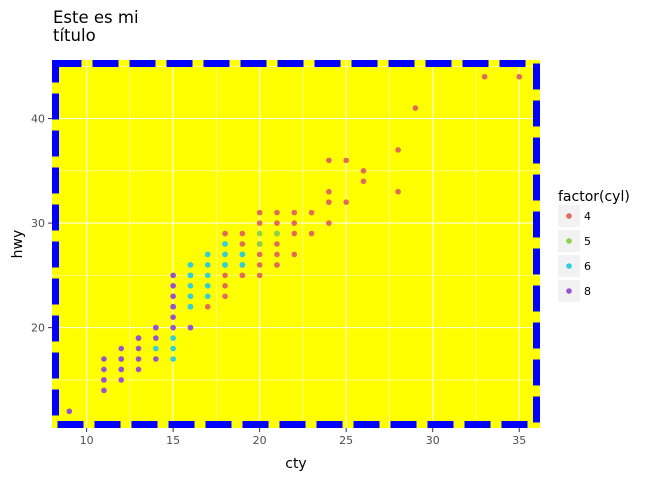 The height and width of the screenshot is (480, 647). I want to click on x-tick-label: 10, so click(87, 440).